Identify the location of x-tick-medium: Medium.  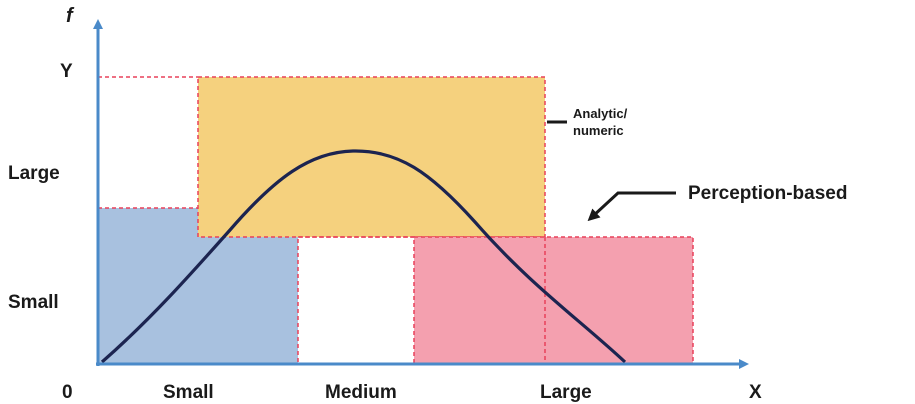
(361, 392).